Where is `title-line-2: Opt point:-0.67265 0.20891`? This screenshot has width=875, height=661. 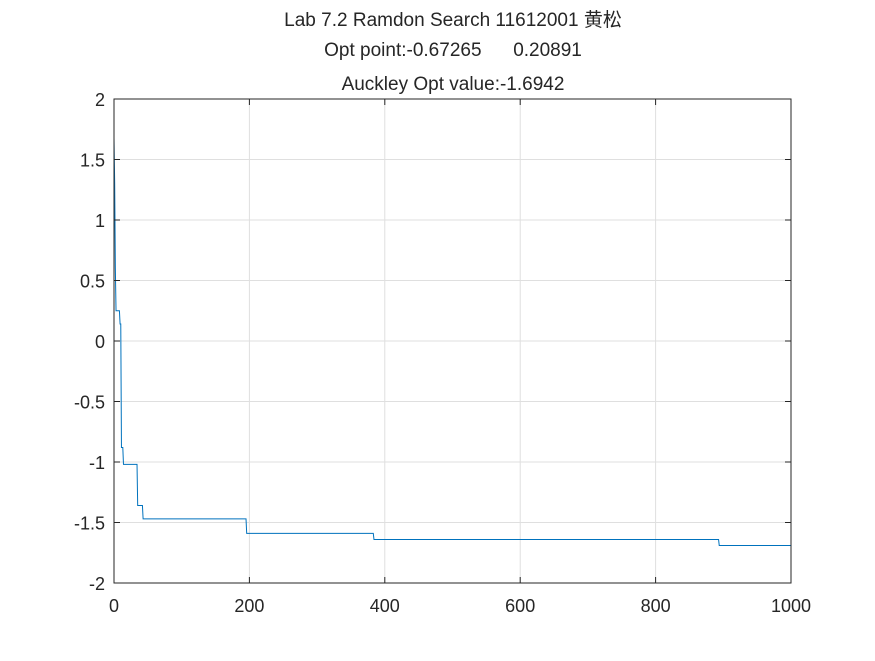
title-line-2: Opt point:-0.67265 0.20891 is located at coordinates (453, 50).